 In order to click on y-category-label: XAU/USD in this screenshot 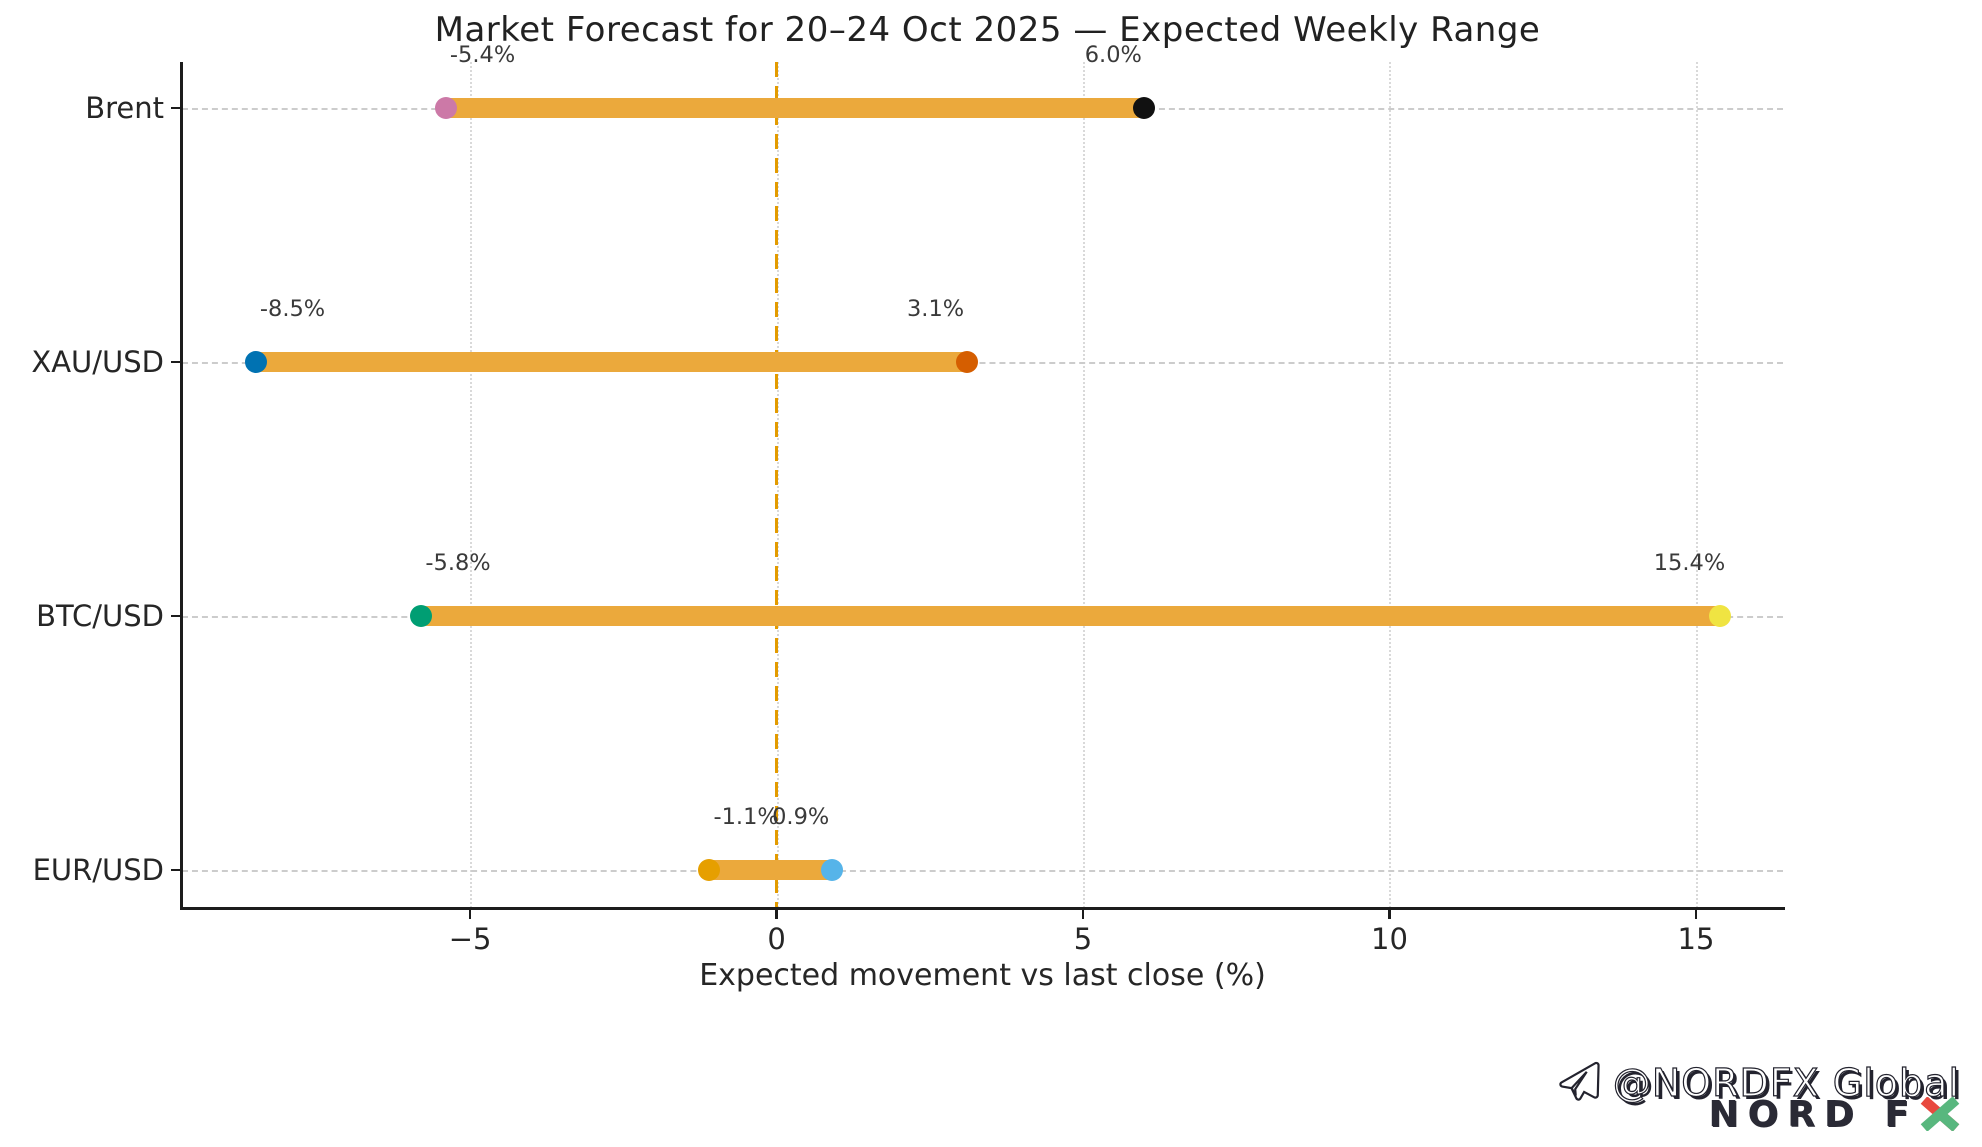, I will do `click(97, 361)`.